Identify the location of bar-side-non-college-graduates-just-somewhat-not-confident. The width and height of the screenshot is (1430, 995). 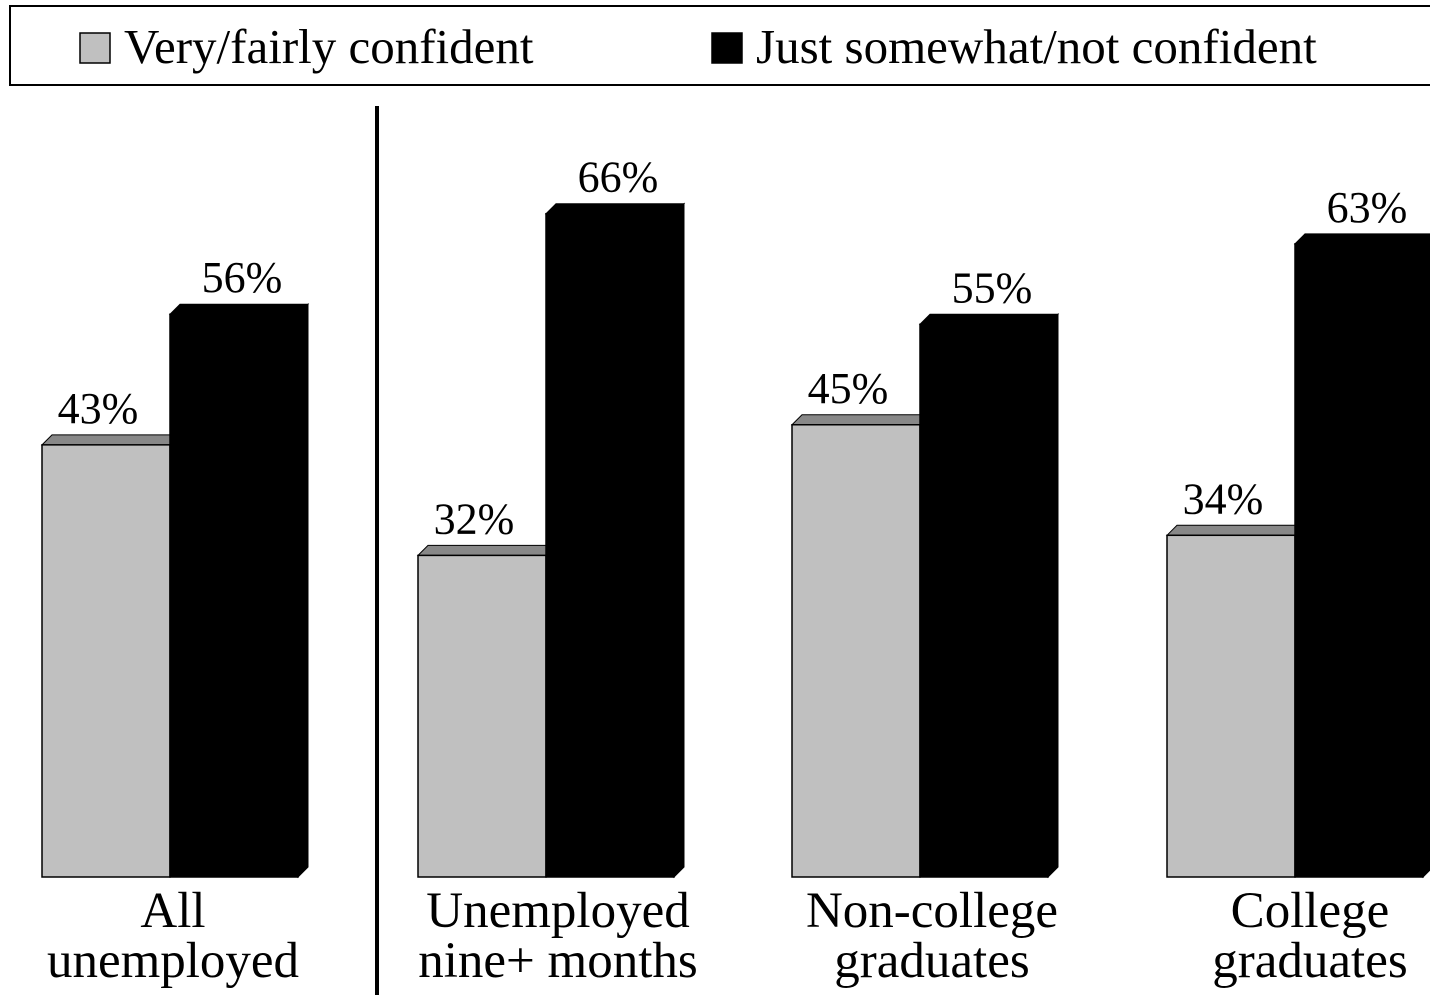
(1053, 596).